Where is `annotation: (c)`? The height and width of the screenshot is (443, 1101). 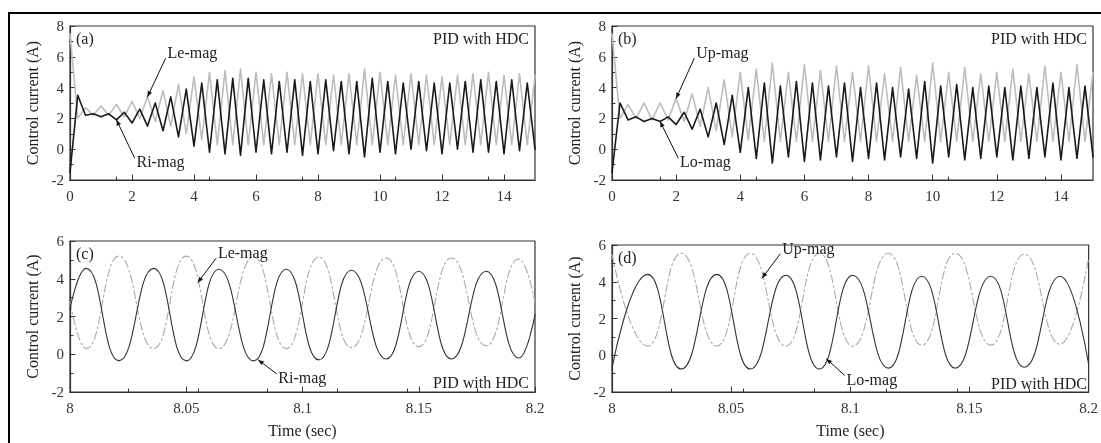
annotation: (c) is located at coordinates (85, 253).